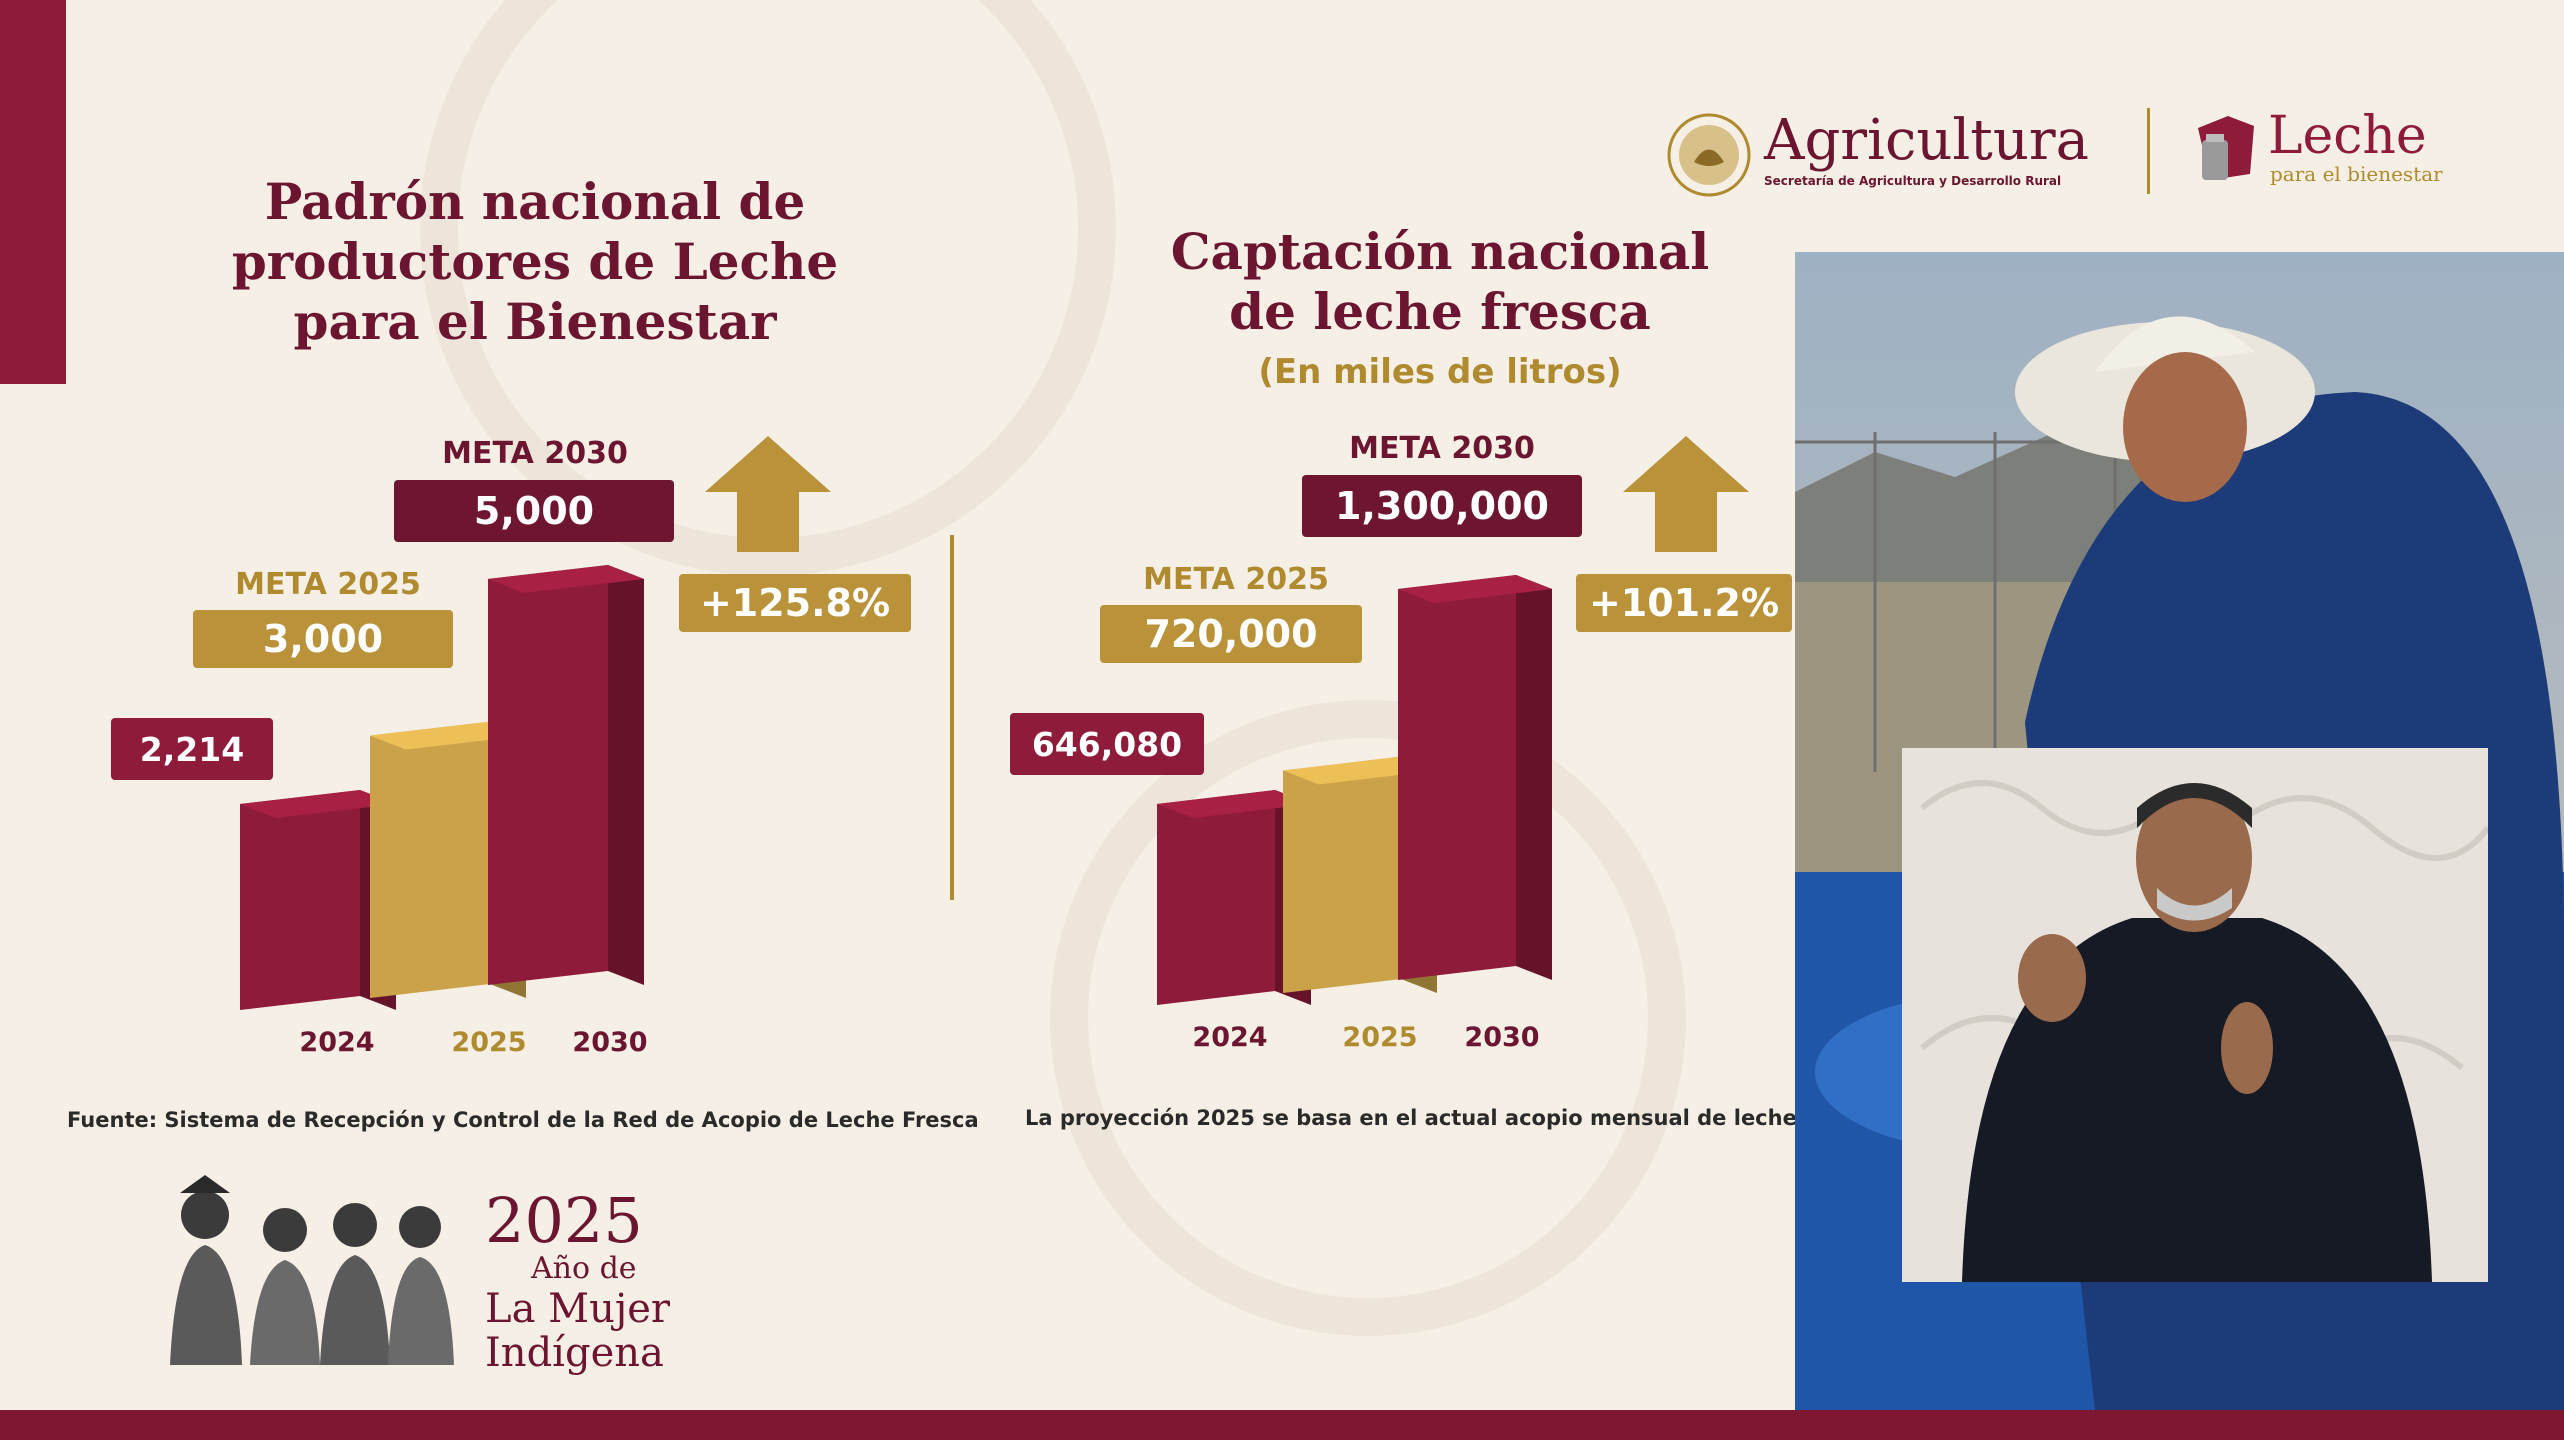 The image size is (2564, 1440). I want to click on chart-2-value-2025: 720,000, so click(1231, 634).